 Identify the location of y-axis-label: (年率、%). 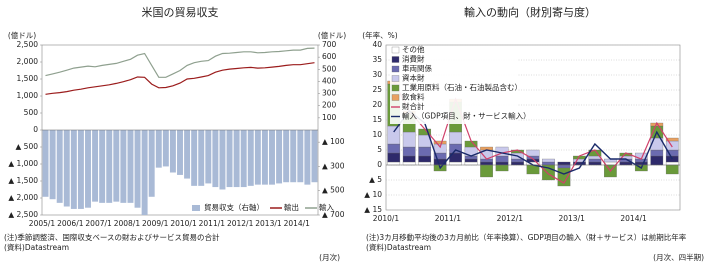
(380, 35).